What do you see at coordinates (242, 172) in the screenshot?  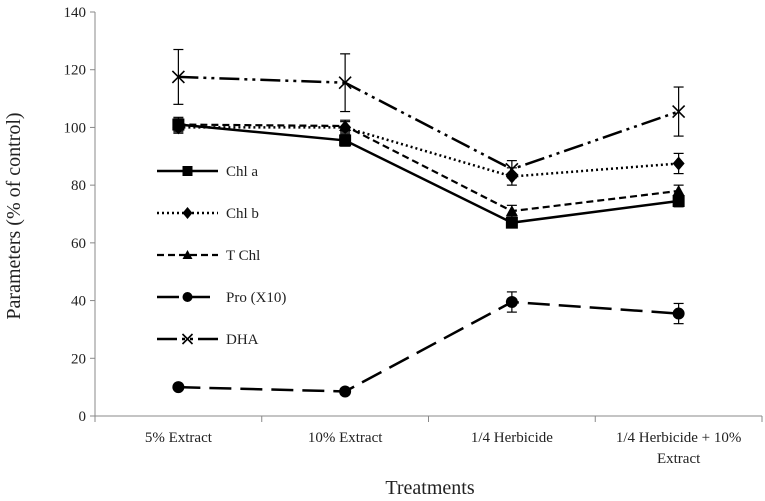 I see `legend-label: Chl a` at bounding box center [242, 172].